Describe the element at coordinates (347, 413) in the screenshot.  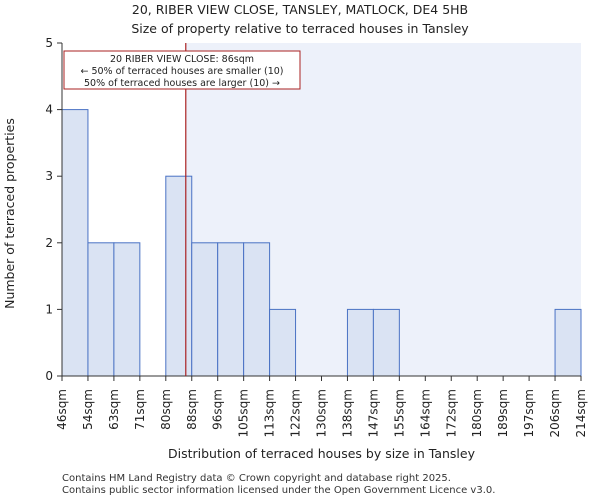
I see `x-tick-label: 138sqm` at that location.